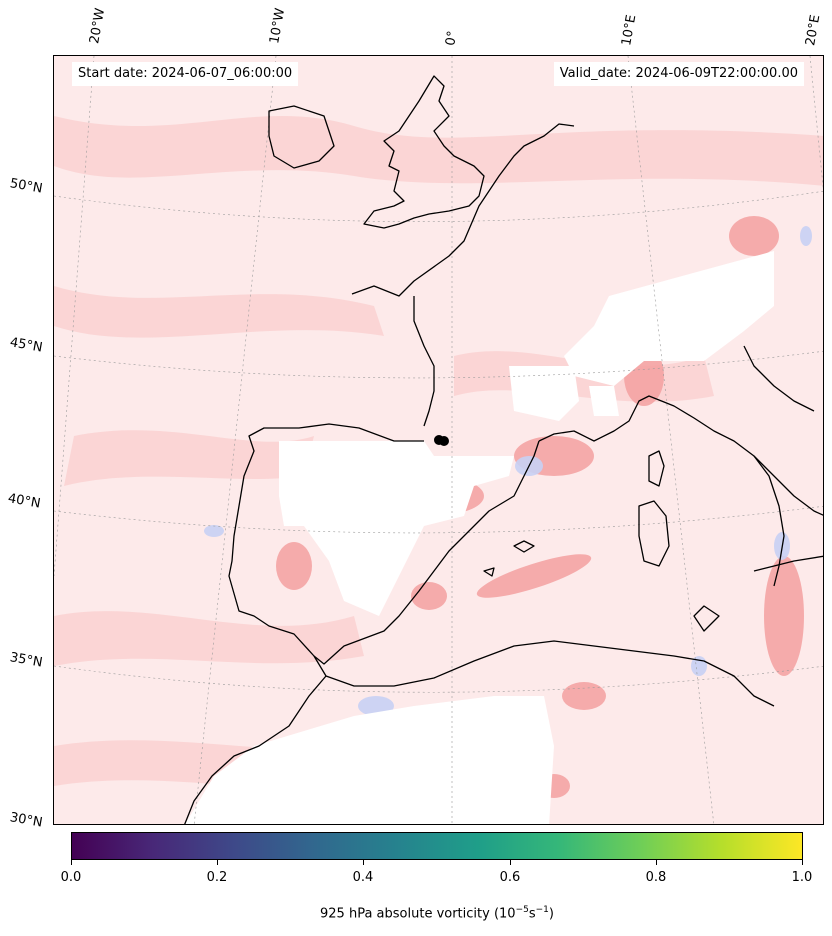 This screenshot has width=832, height=936. Describe the element at coordinates (26, 820) in the screenshot. I see `lat-label-30n: 30°N` at that location.